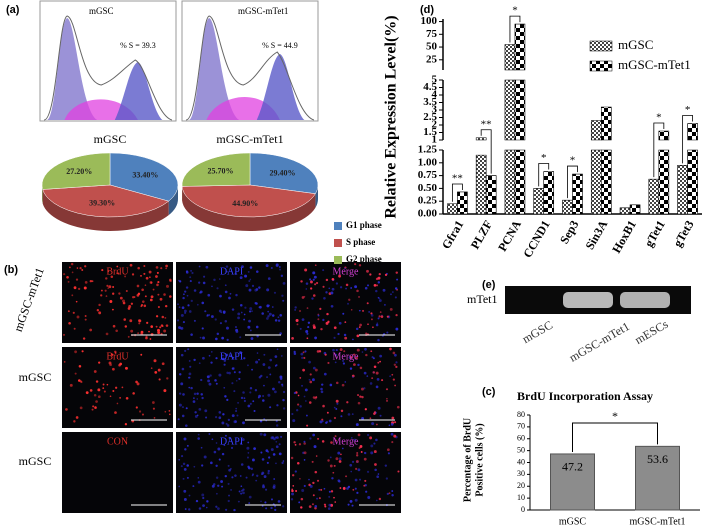  What do you see at coordinates (117, 441) in the screenshot?
I see `channel-label: CON` at bounding box center [117, 441].